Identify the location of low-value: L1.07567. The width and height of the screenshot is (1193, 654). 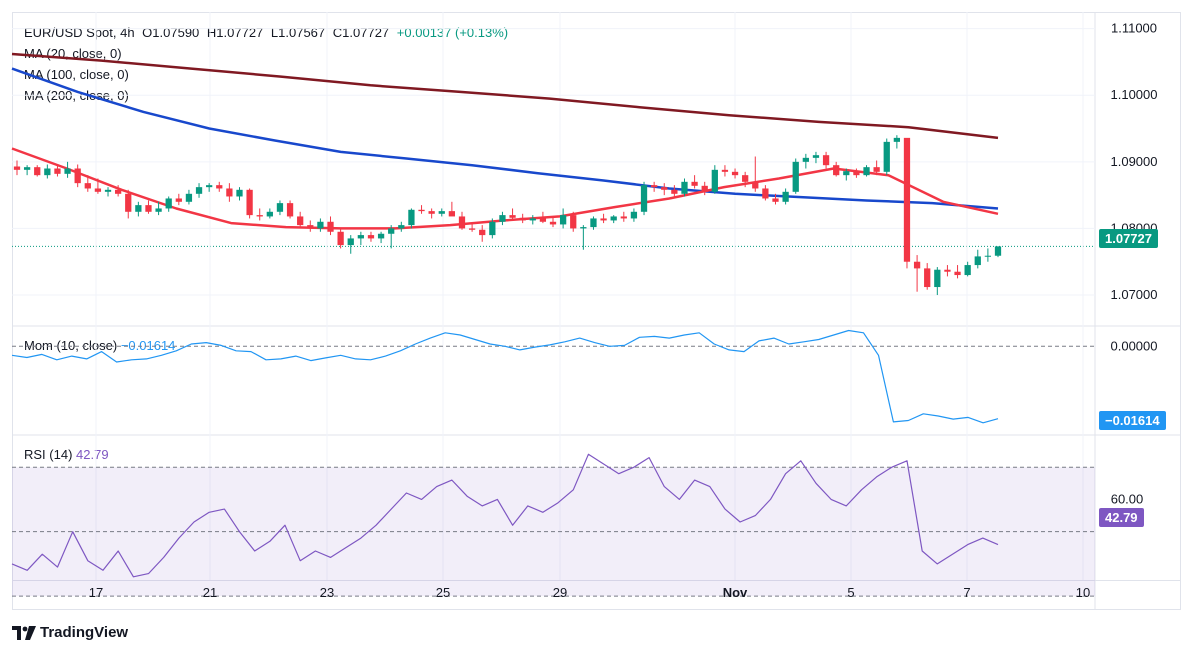
(298, 32).